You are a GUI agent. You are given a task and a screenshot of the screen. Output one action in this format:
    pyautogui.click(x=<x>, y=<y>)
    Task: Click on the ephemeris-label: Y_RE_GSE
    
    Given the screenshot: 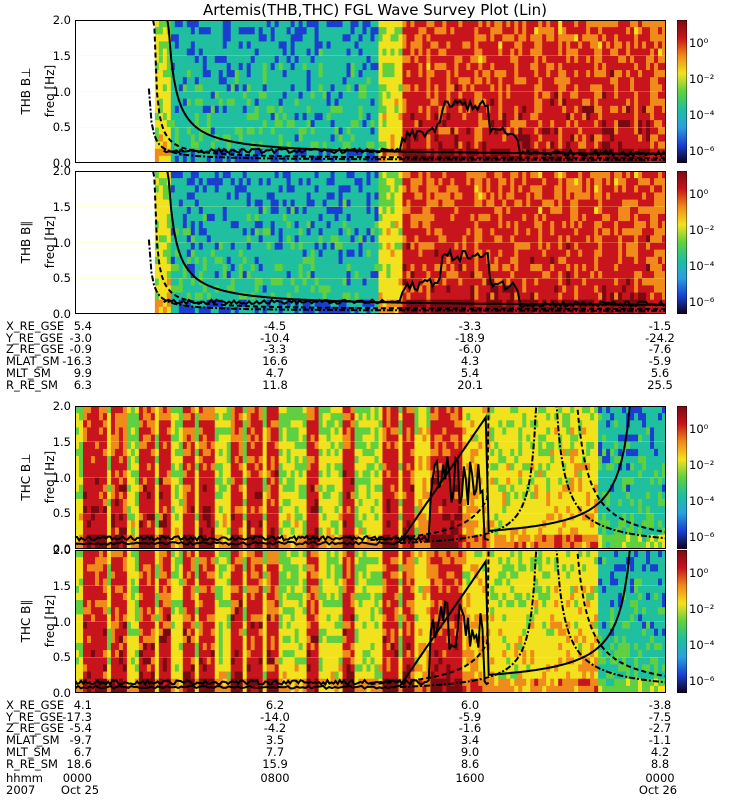 What is the action you would take?
    pyautogui.click(x=35, y=716)
    